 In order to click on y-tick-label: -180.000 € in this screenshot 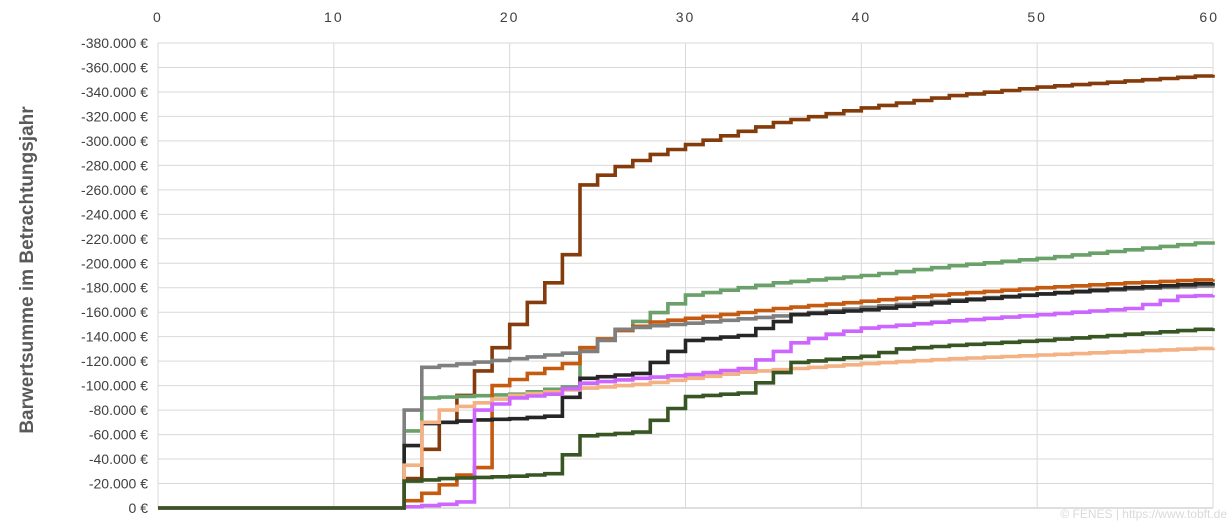, I will do `click(114, 288)`.